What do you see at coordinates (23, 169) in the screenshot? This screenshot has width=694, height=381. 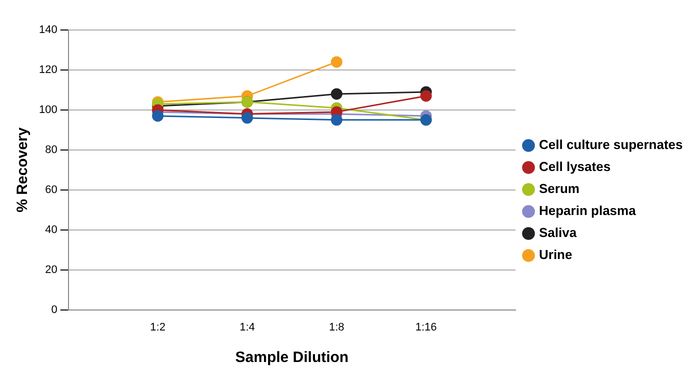 I see `y-axis-title: % Recovery` at bounding box center [23, 169].